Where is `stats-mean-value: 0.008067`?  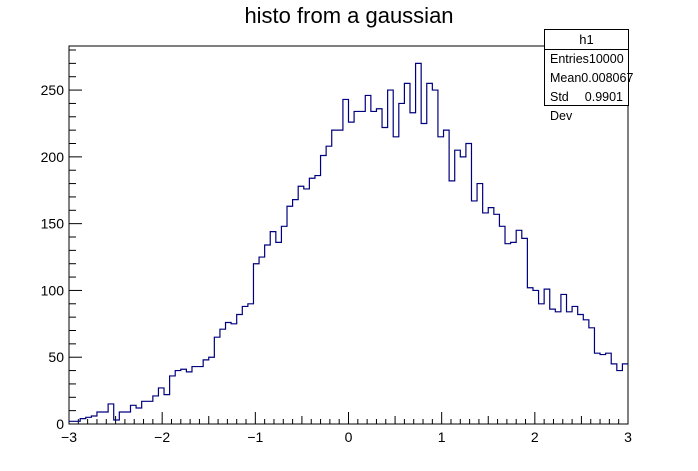
stats-mean-value: 0.008067 is located at coordinates (607, 78).